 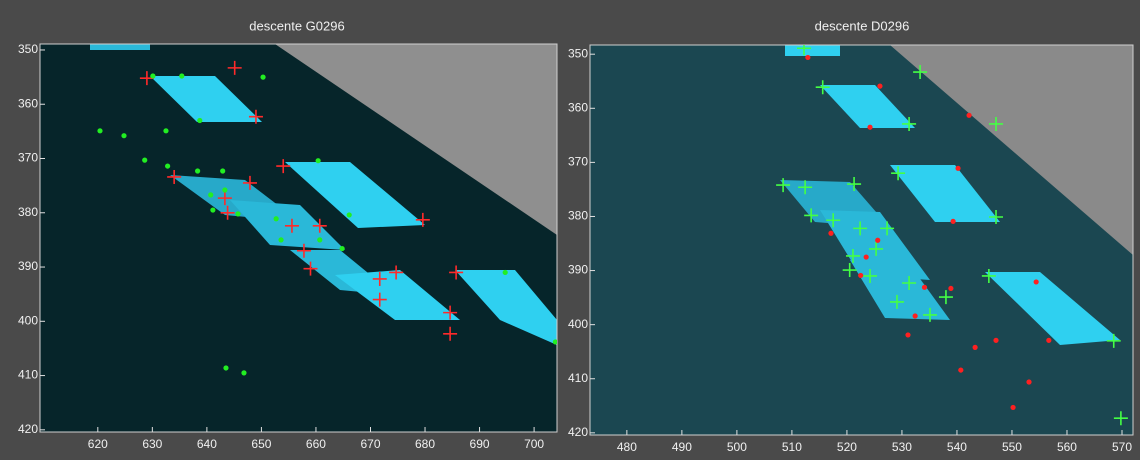 I want to click on x-tick-label: 630, so click(x=152, y=444).